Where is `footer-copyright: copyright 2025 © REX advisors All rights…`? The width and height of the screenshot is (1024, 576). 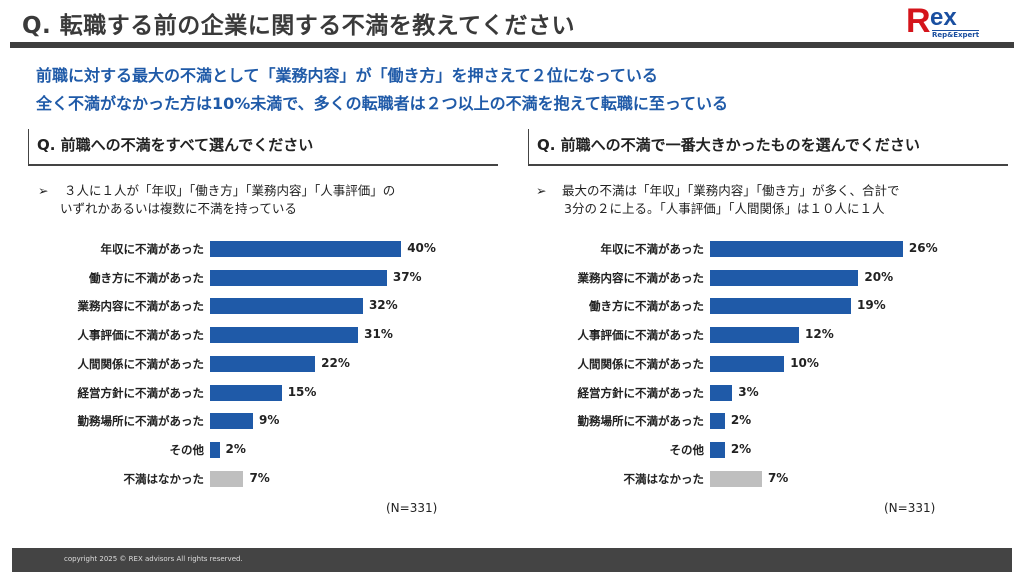 footer-copyright: copyright 2025 © REX advisors All rights… is located at coordinates (512, 560).